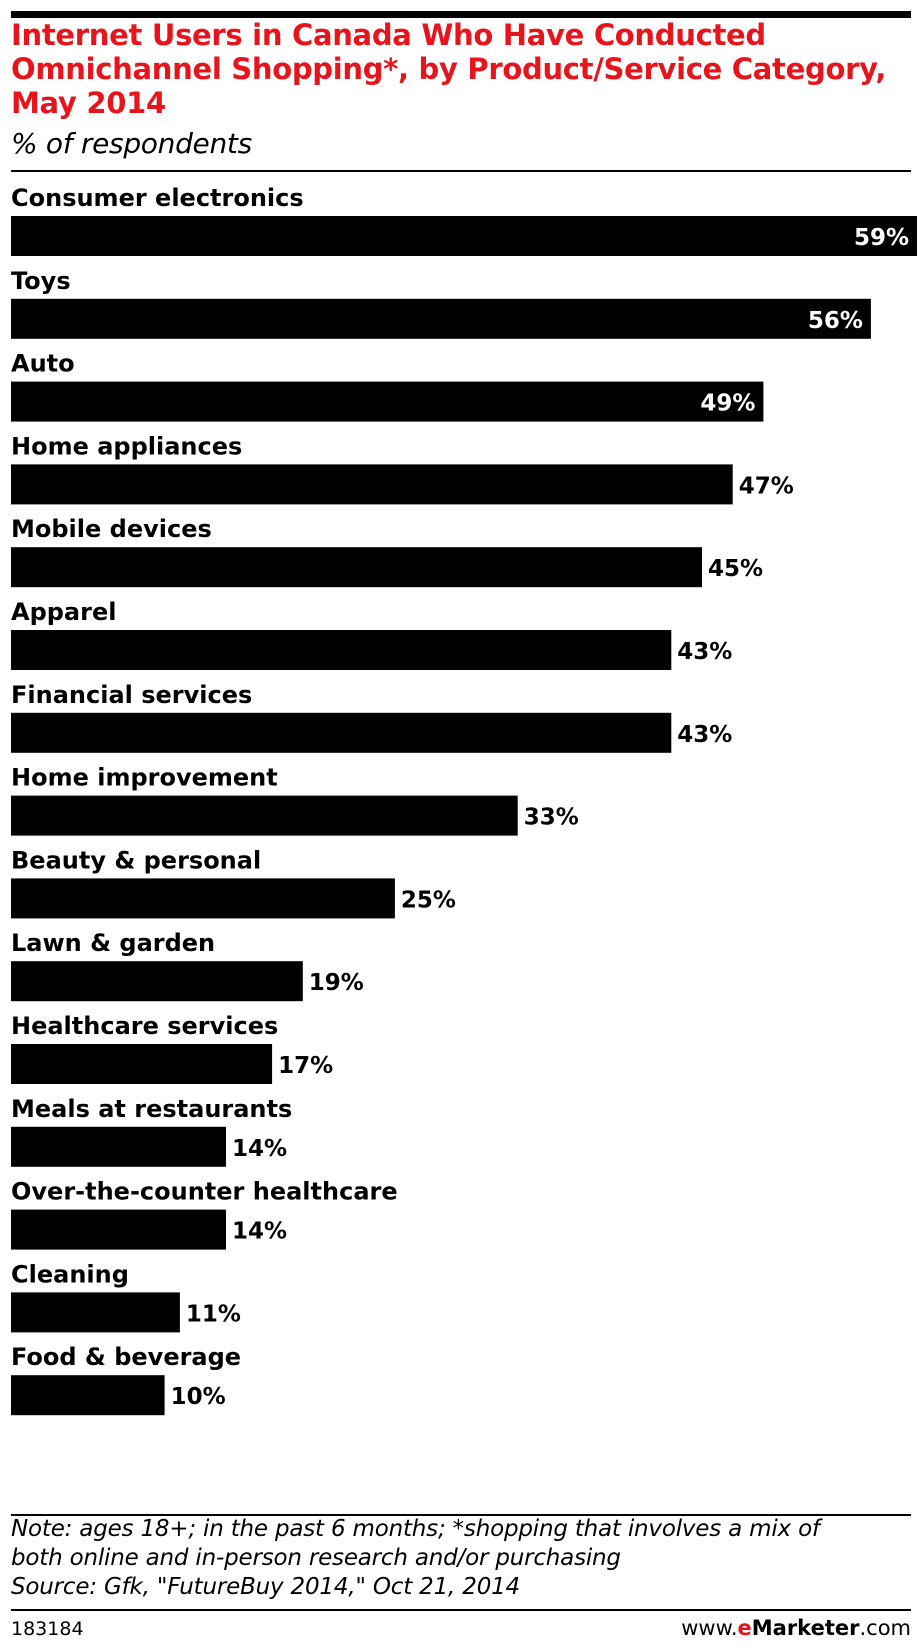  Describe the element at coordinates (213, 1314) in the screenshot. I see `value-label: 11%` at that location.